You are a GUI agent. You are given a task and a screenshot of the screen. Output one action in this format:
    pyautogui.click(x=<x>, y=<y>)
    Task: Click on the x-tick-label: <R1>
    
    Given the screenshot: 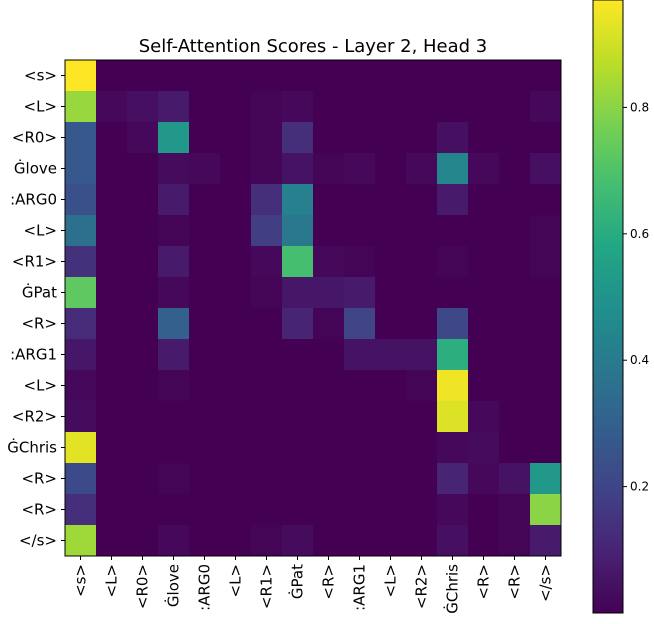 What is the action you would take?
    pyautogui.click(x=267, y=586)
    